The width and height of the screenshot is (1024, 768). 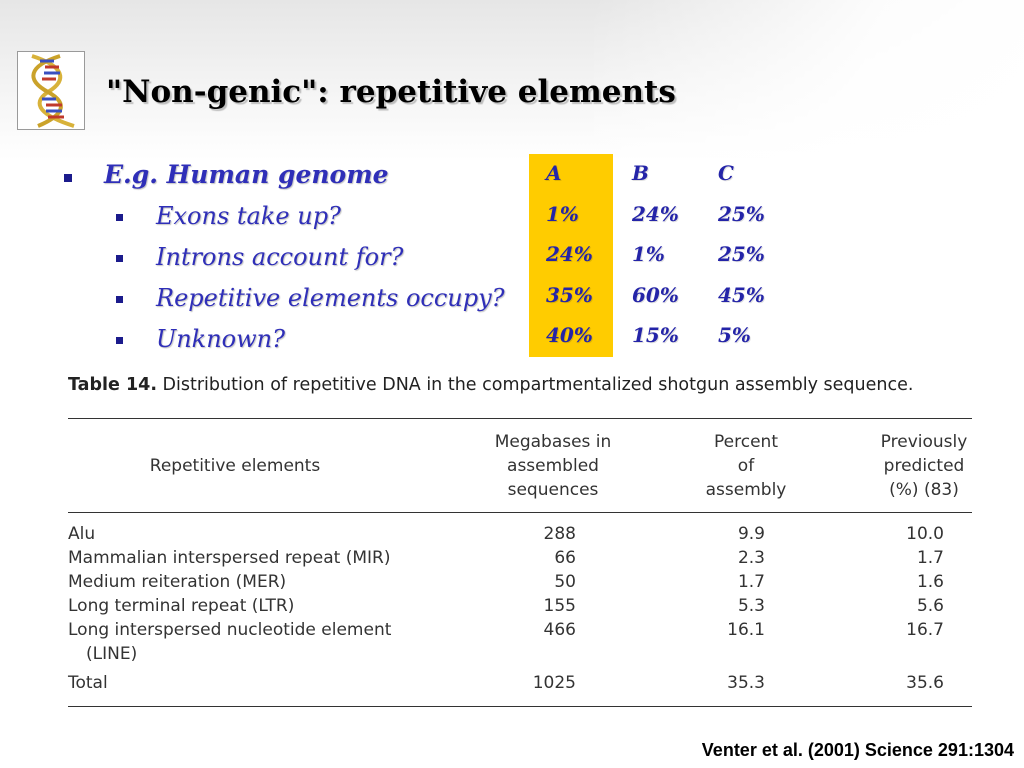 I want to click on answer-highlight-box, so click(x=571, y=255).